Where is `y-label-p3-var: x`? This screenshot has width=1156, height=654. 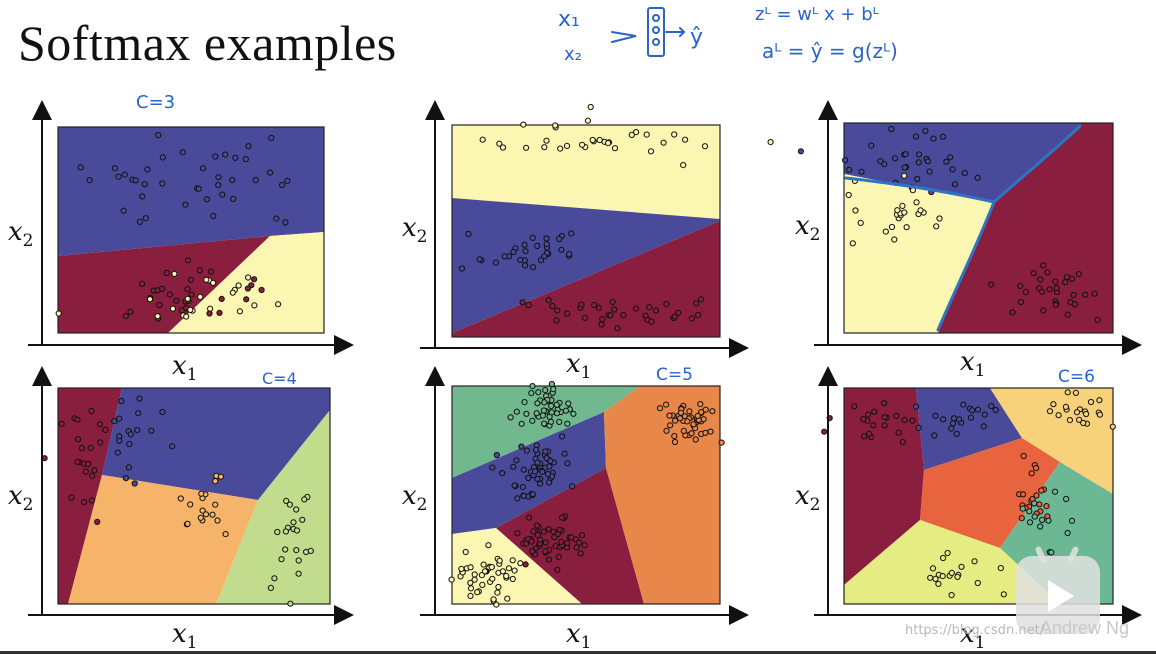 y-label-p3-var: x is located at coordinates (802, 226).